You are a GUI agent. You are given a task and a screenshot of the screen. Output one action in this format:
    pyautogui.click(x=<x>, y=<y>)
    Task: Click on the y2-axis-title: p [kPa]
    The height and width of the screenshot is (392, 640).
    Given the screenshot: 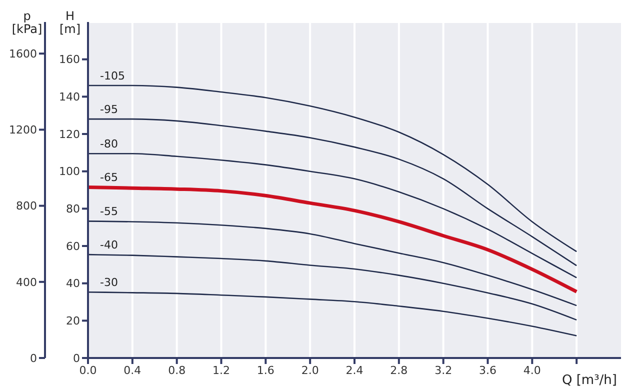 What is the action you would take?
    pyautogui.click(x=27, y=22)
    